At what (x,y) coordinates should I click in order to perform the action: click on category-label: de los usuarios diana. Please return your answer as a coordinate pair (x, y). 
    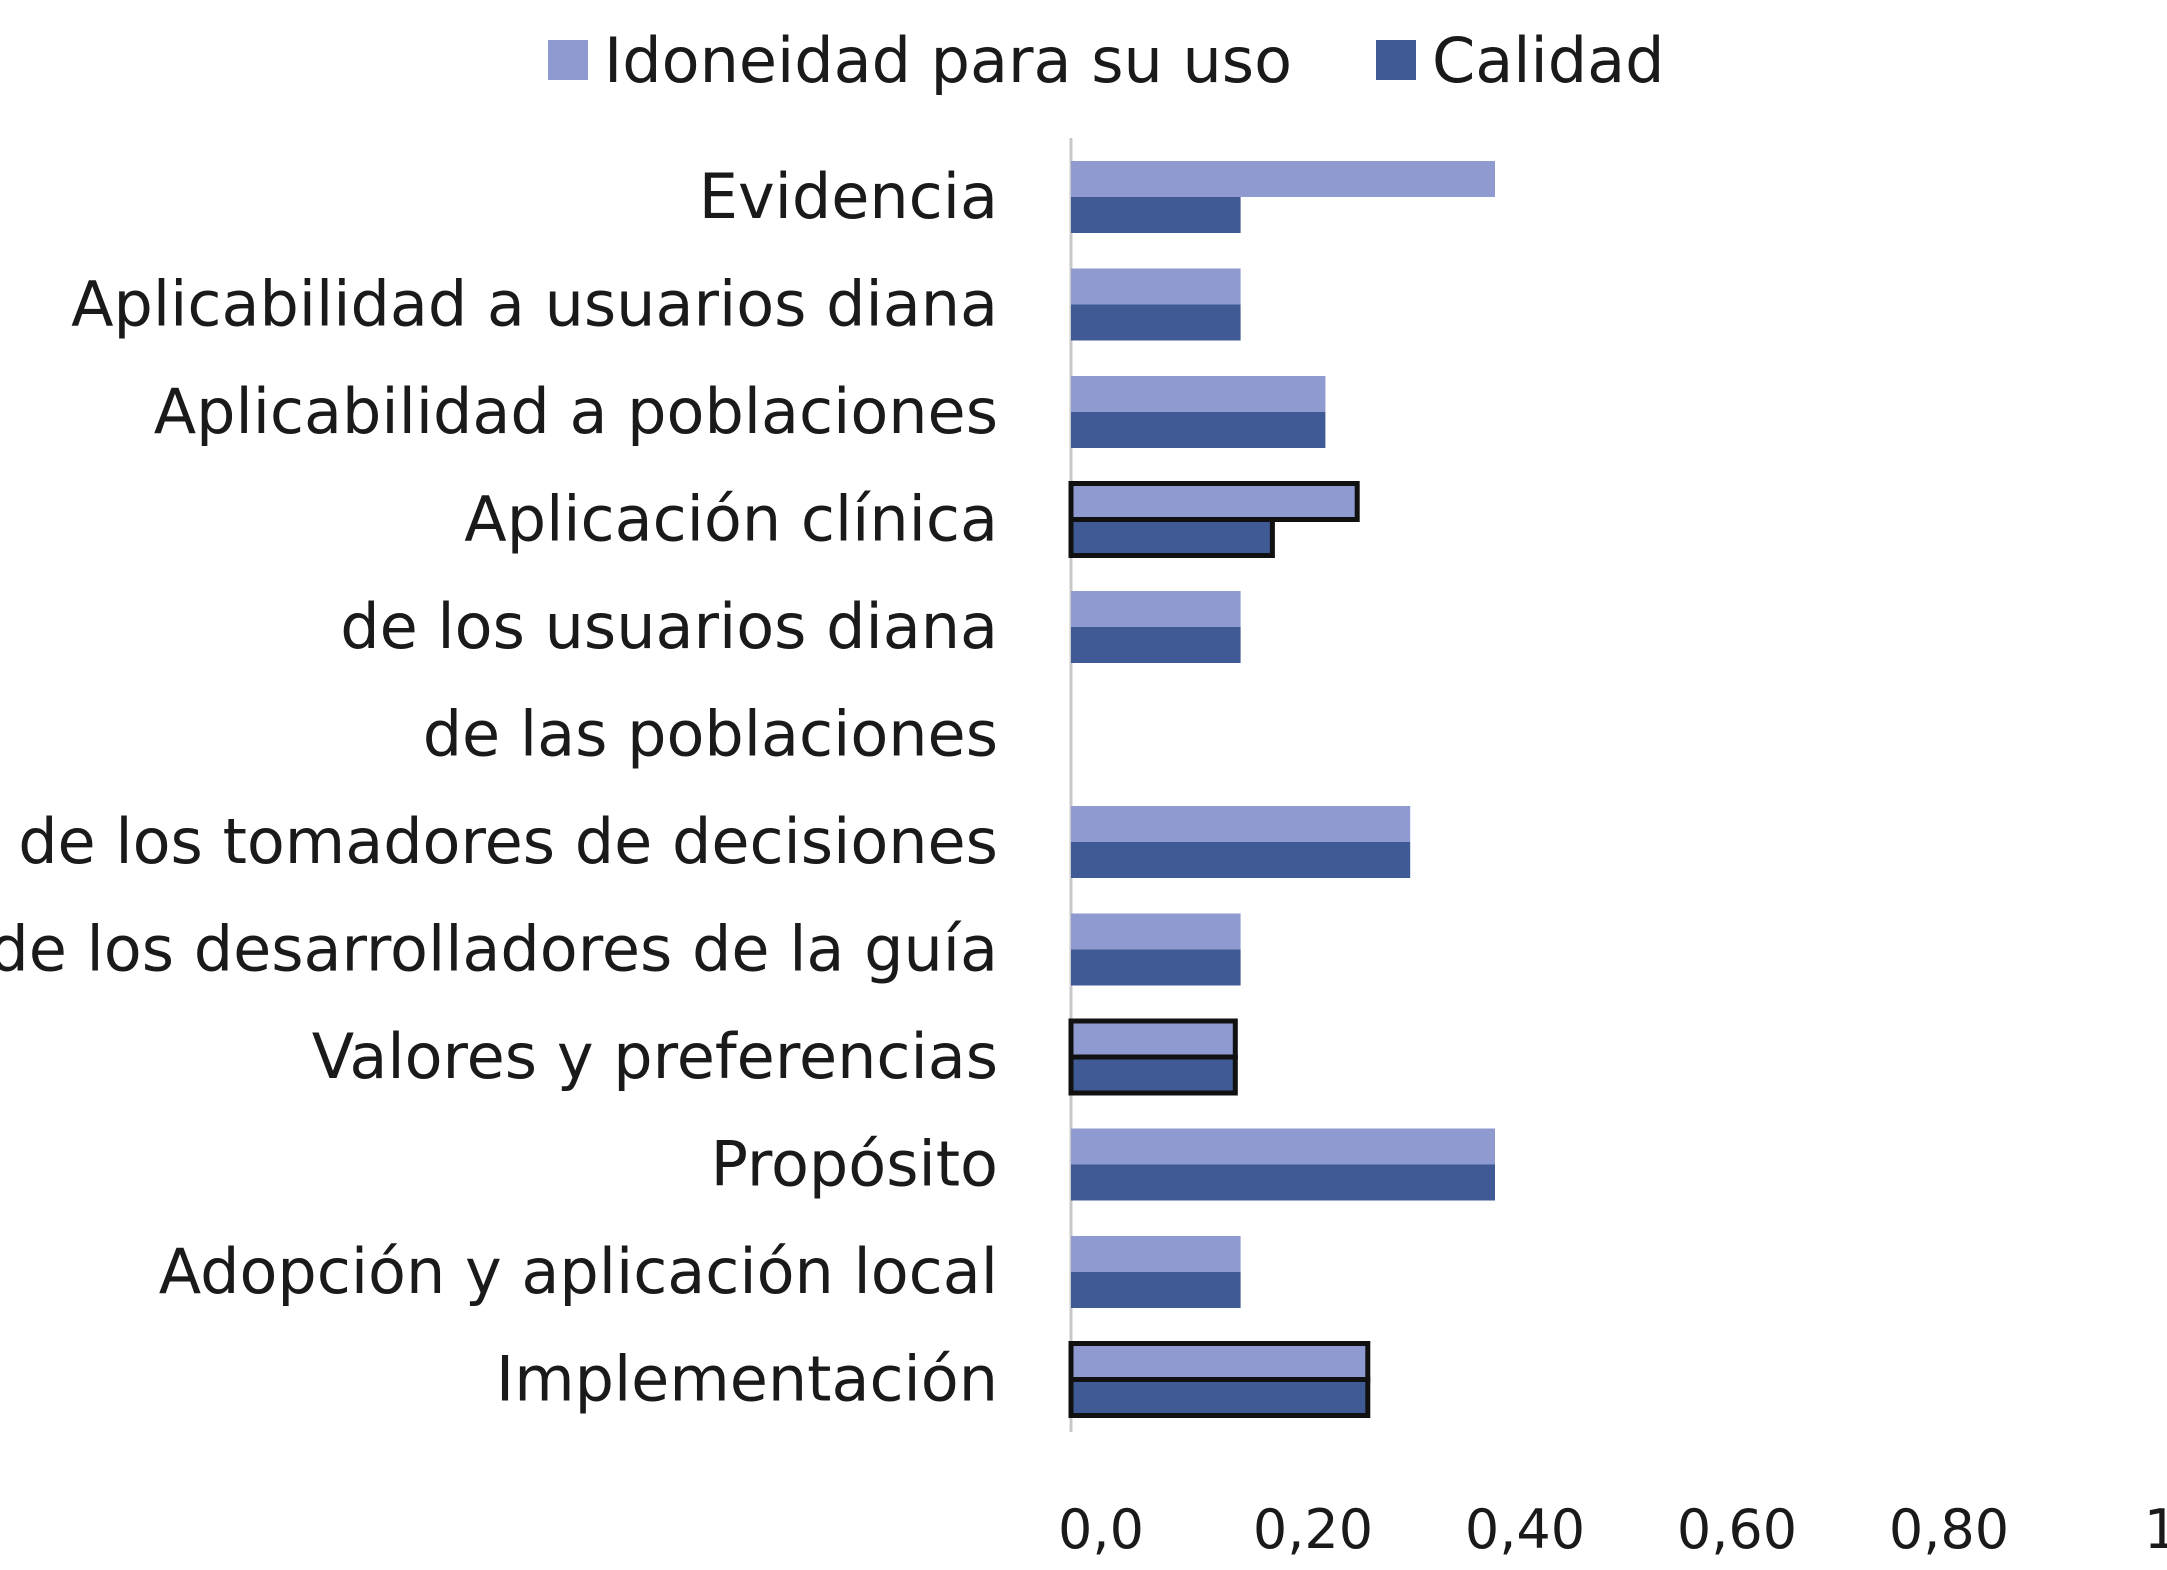
    Looking at the image, I should click on (669, 626).